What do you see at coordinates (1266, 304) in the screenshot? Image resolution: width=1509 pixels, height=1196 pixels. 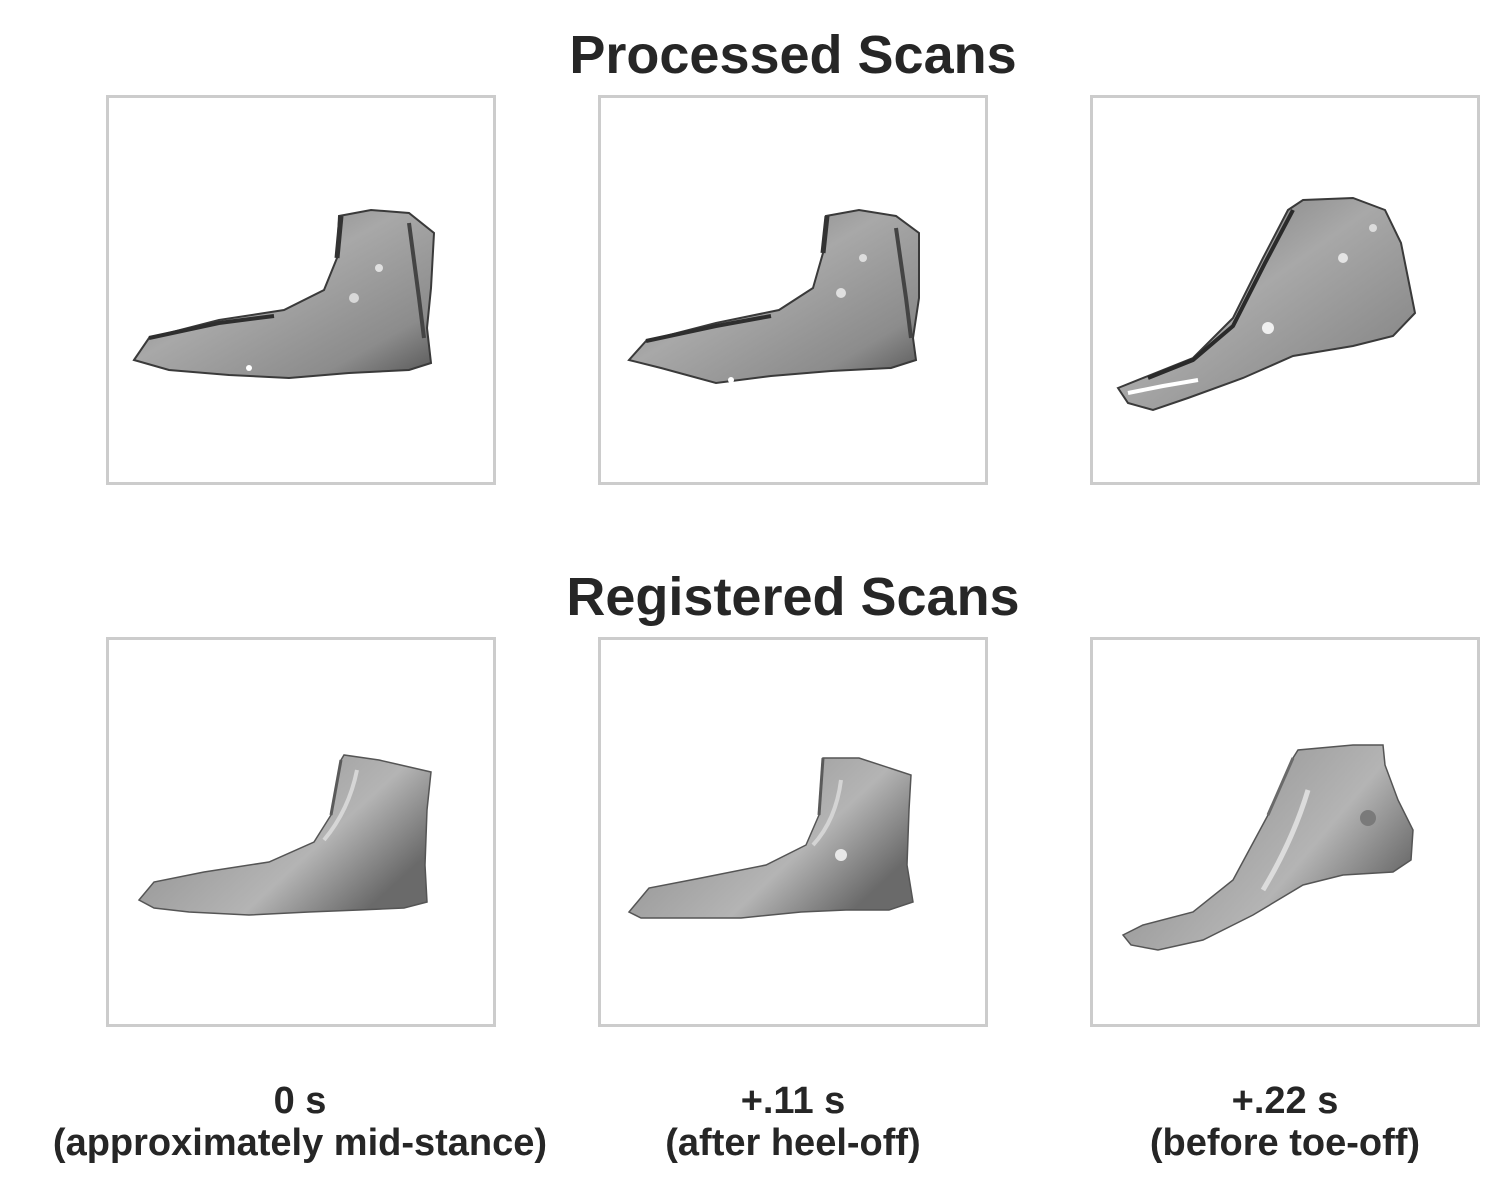 I see `processed-foot-scan-toe-off` at bounding box center [1266, 304].